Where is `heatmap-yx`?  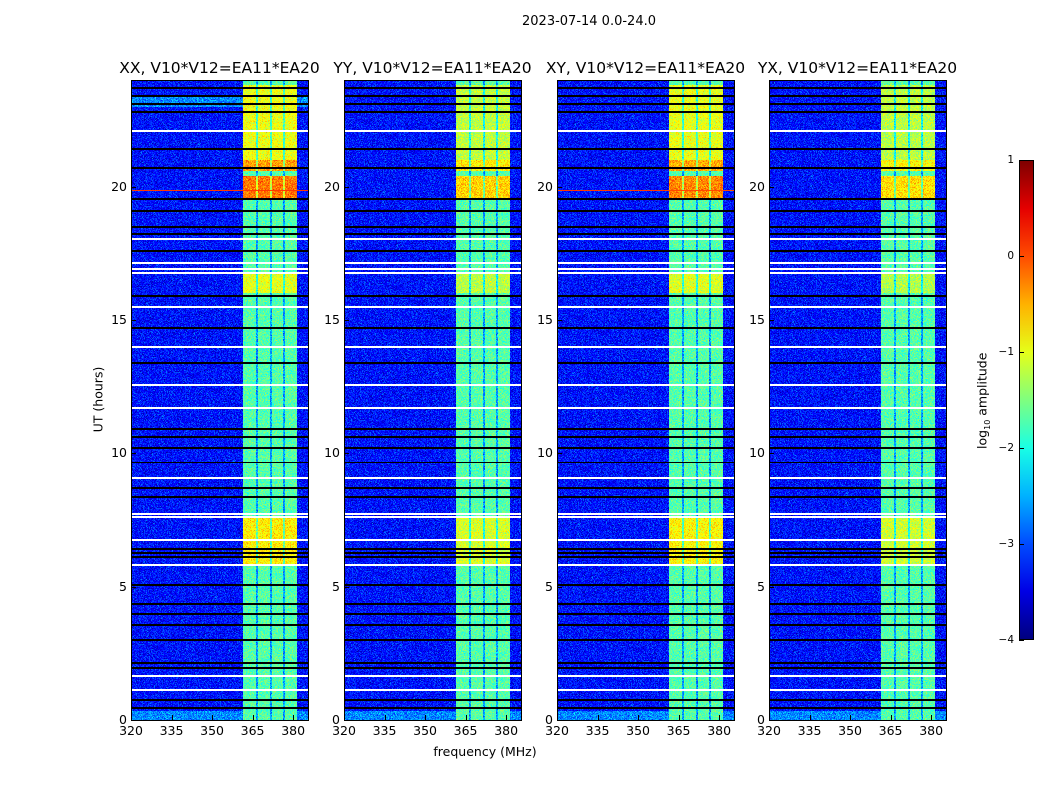 heatmap-yx is located at coordinates (857, 400).